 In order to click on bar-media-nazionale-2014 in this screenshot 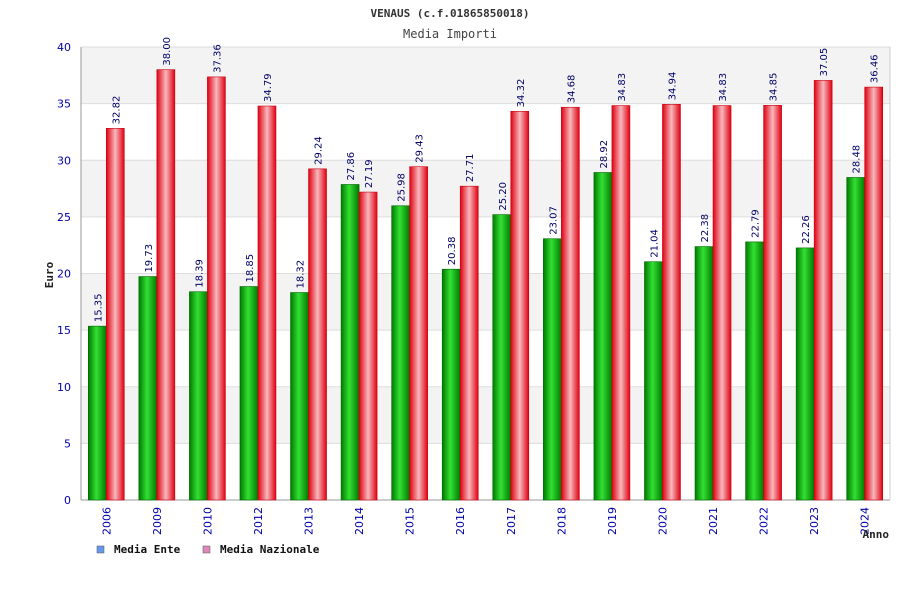, I will do `click(368, 346)`.